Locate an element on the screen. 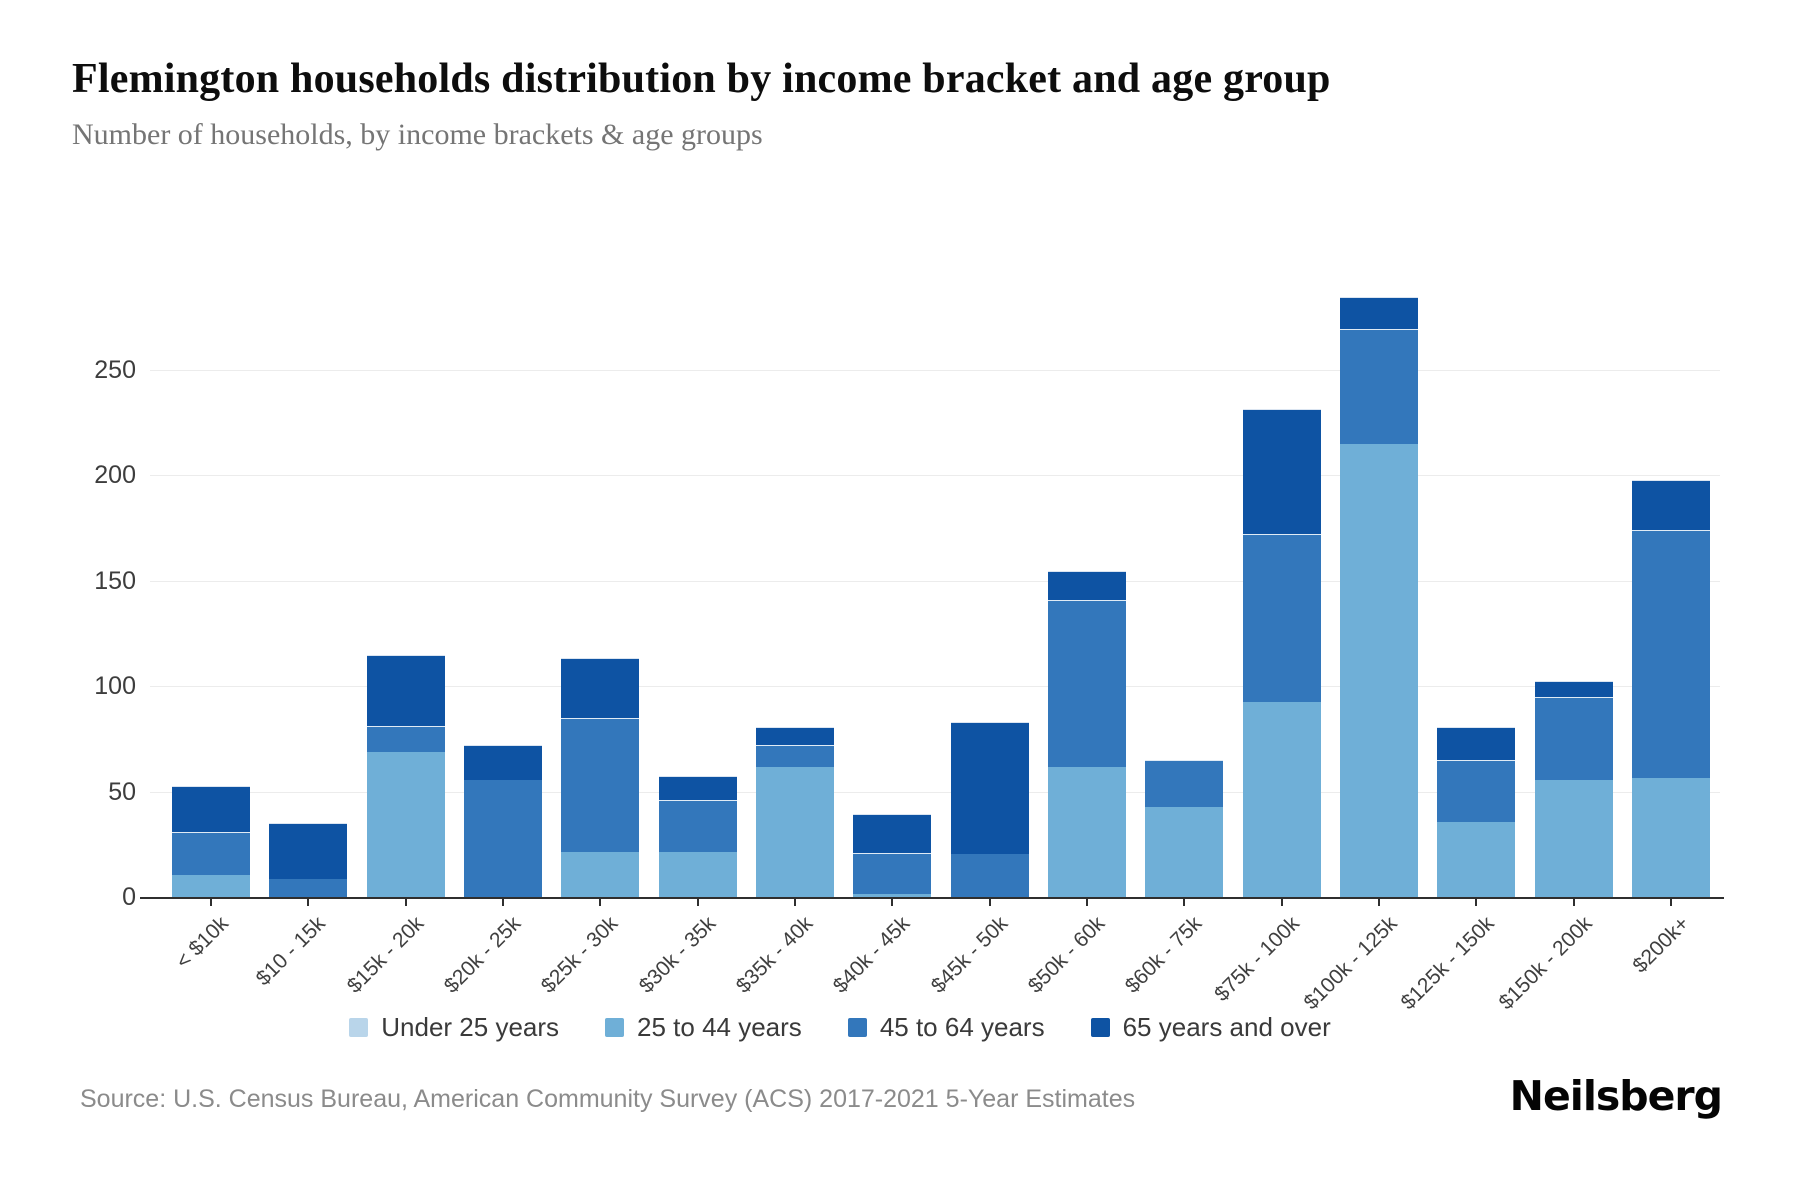  bar-15k-20k is located at coordinates (405, 776).